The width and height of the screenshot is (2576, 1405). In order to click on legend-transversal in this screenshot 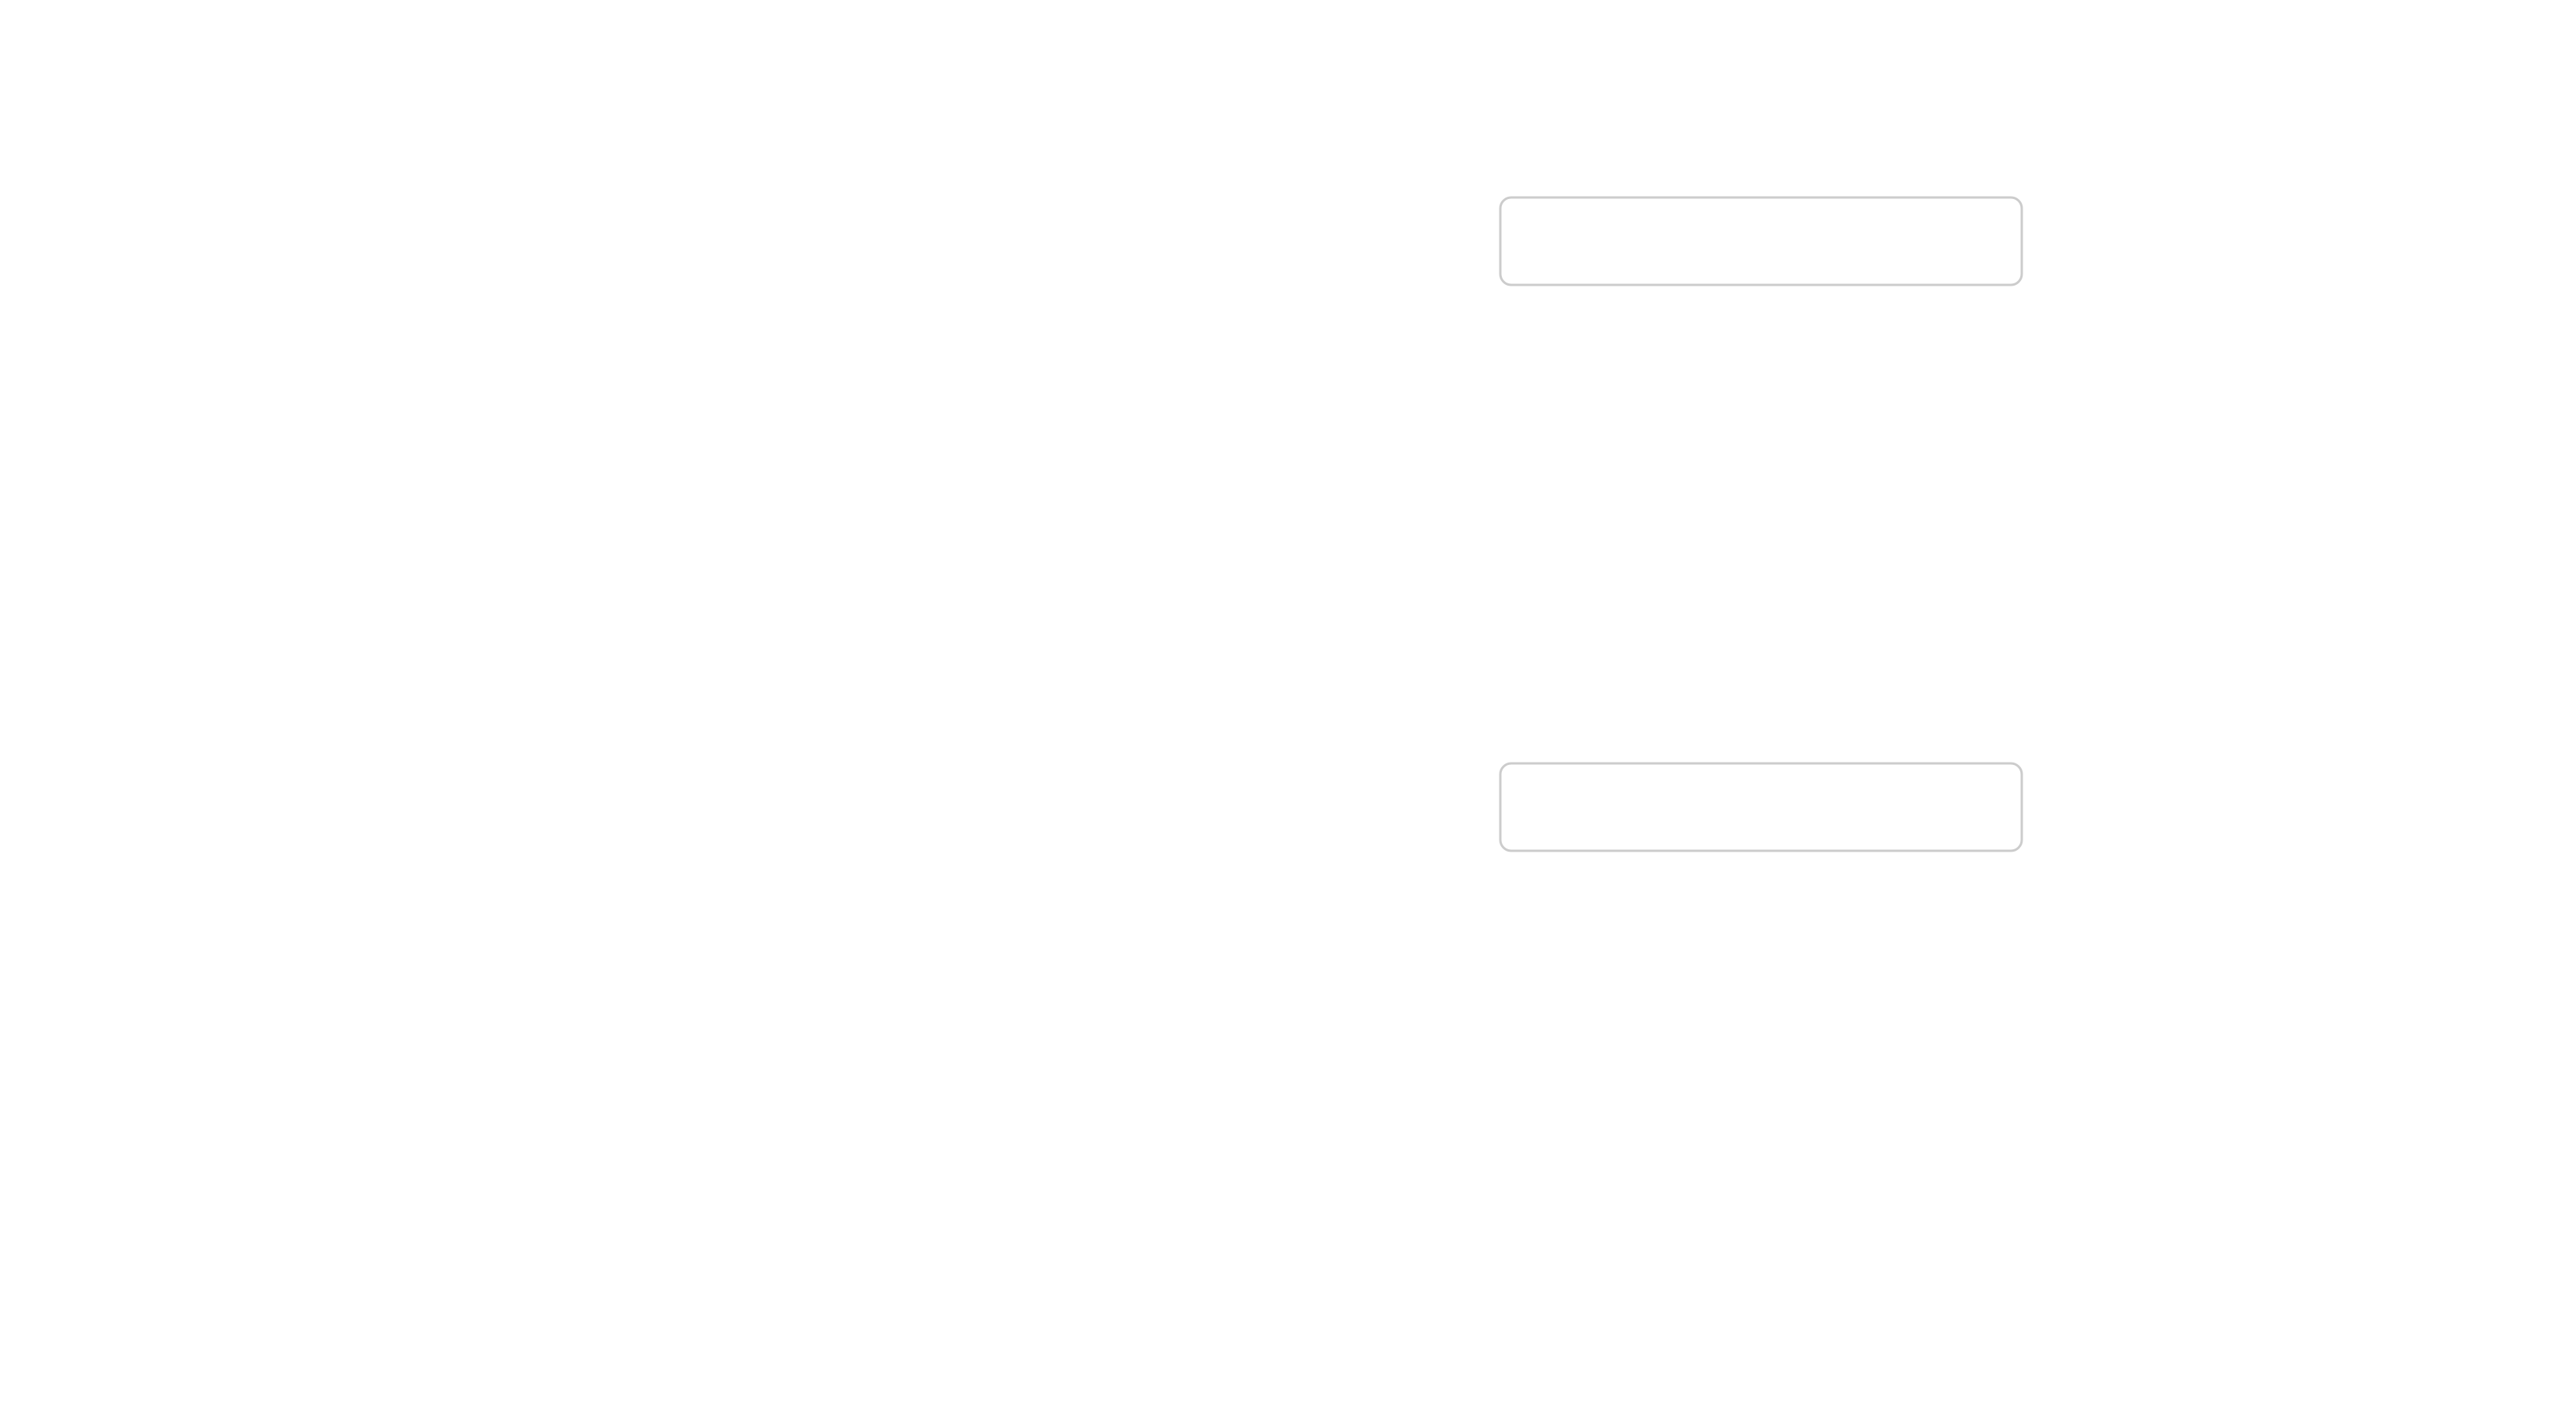, I will do `click(1761, 807)`.